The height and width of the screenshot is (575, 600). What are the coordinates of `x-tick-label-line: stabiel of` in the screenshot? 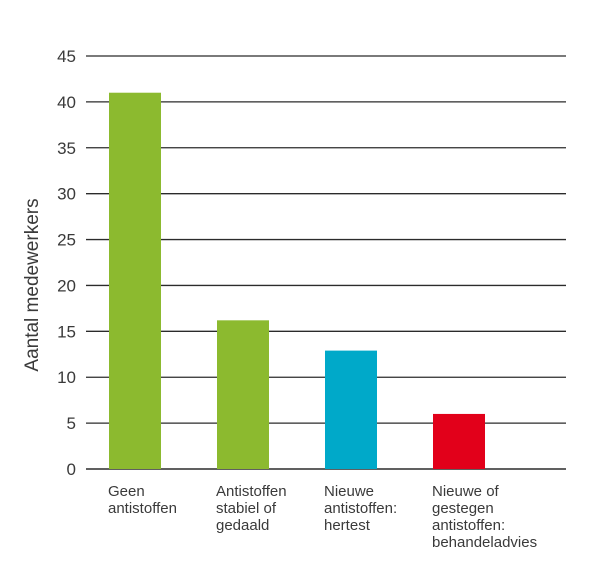 It's located at (246, 508).